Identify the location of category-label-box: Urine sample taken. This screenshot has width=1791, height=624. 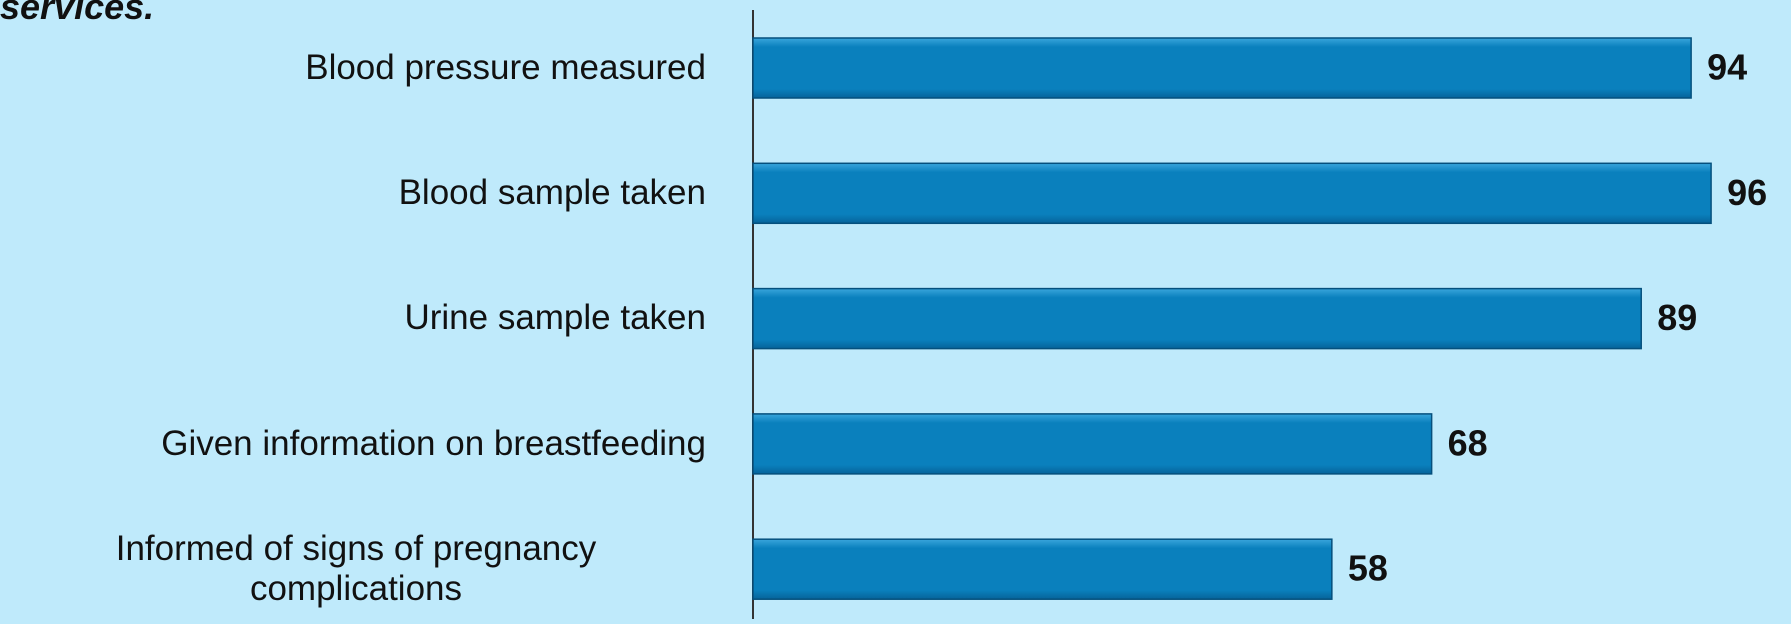
(353, 319).